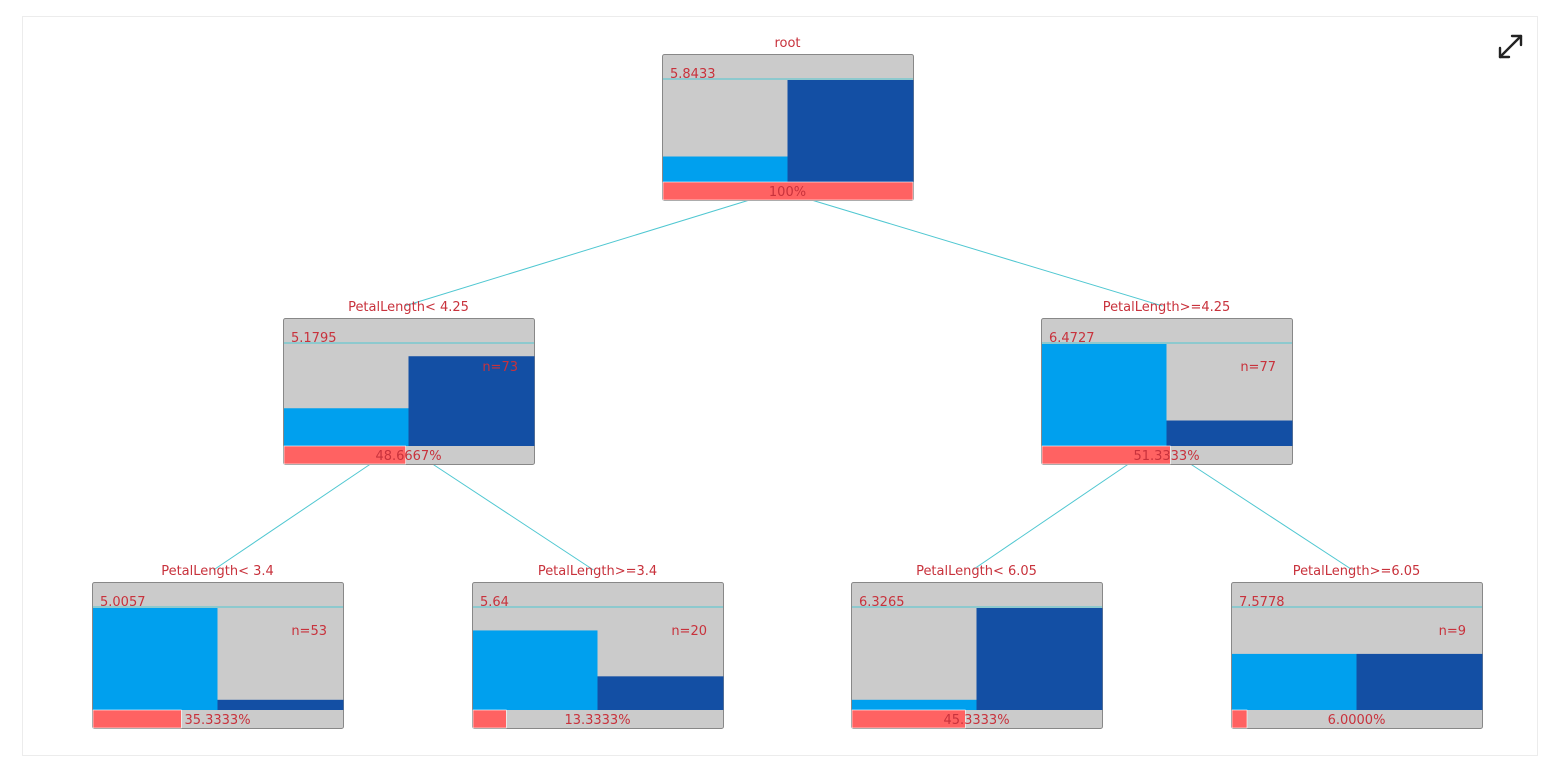  What do you see at coordinates (597, 720) in the screenshot?
I see `coverage-percent: 13.3333%` at bounding box center [597, 720].